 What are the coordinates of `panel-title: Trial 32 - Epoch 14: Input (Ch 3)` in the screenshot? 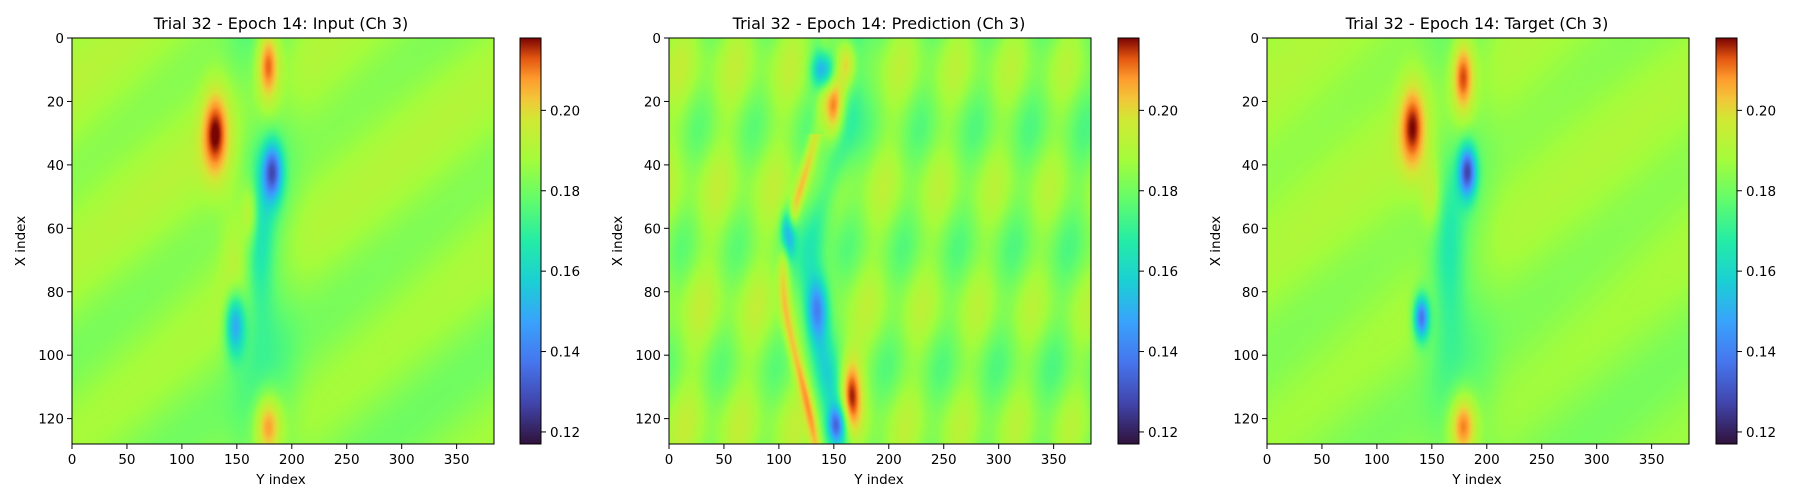 It's located at (281, 23).